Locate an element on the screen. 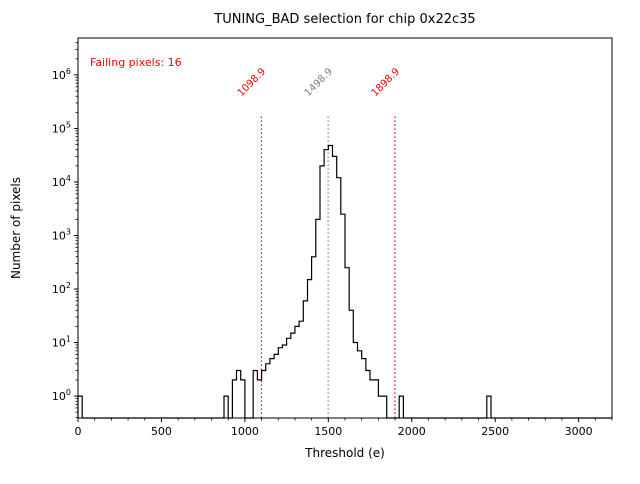  cut-lines-layer is located at coordinates (328, 266).